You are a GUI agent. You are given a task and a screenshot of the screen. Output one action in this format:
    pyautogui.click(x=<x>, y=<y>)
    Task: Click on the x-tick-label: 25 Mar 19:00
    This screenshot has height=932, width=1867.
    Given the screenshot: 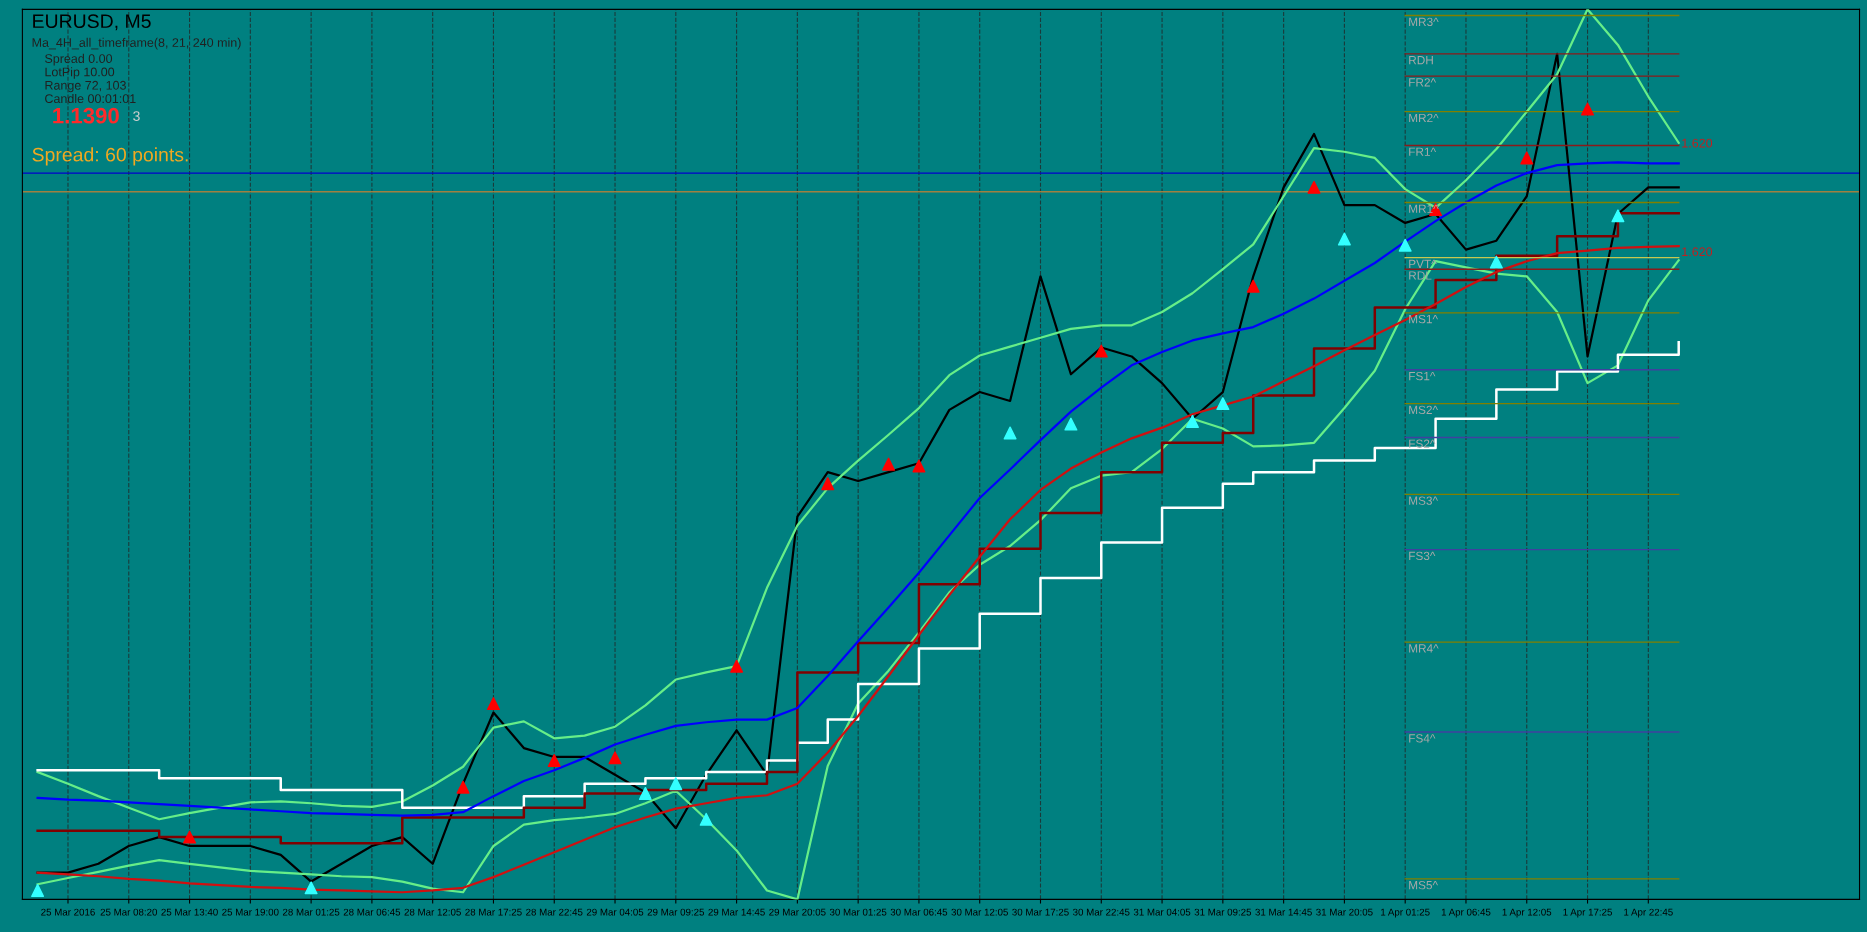 What is the action you would take?
    pyautogui.click(x=250, y=912)
    